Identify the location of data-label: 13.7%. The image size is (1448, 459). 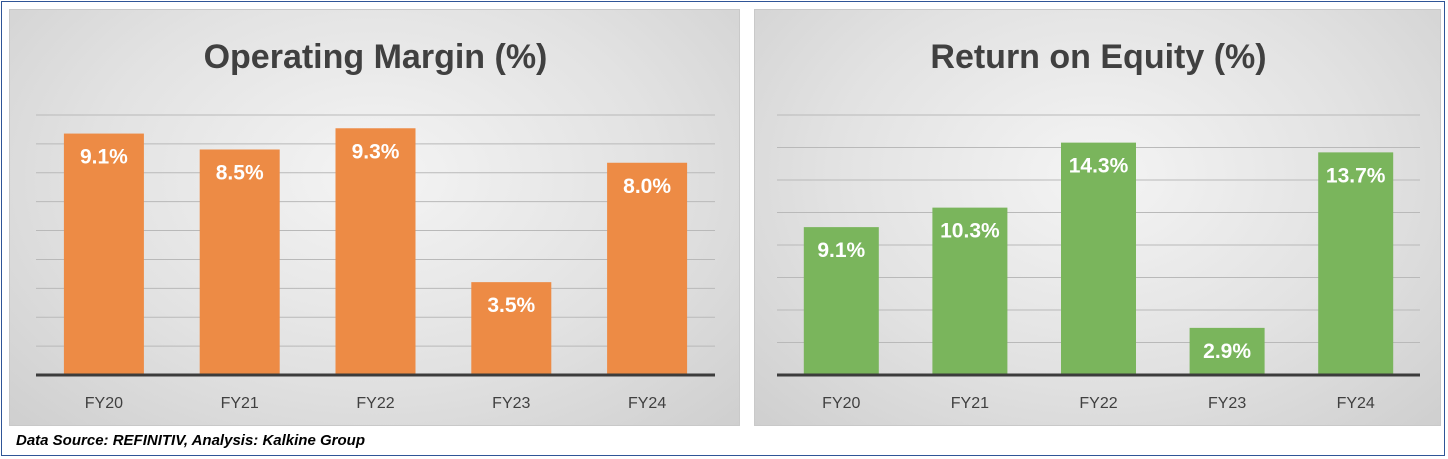
(1356, 175).